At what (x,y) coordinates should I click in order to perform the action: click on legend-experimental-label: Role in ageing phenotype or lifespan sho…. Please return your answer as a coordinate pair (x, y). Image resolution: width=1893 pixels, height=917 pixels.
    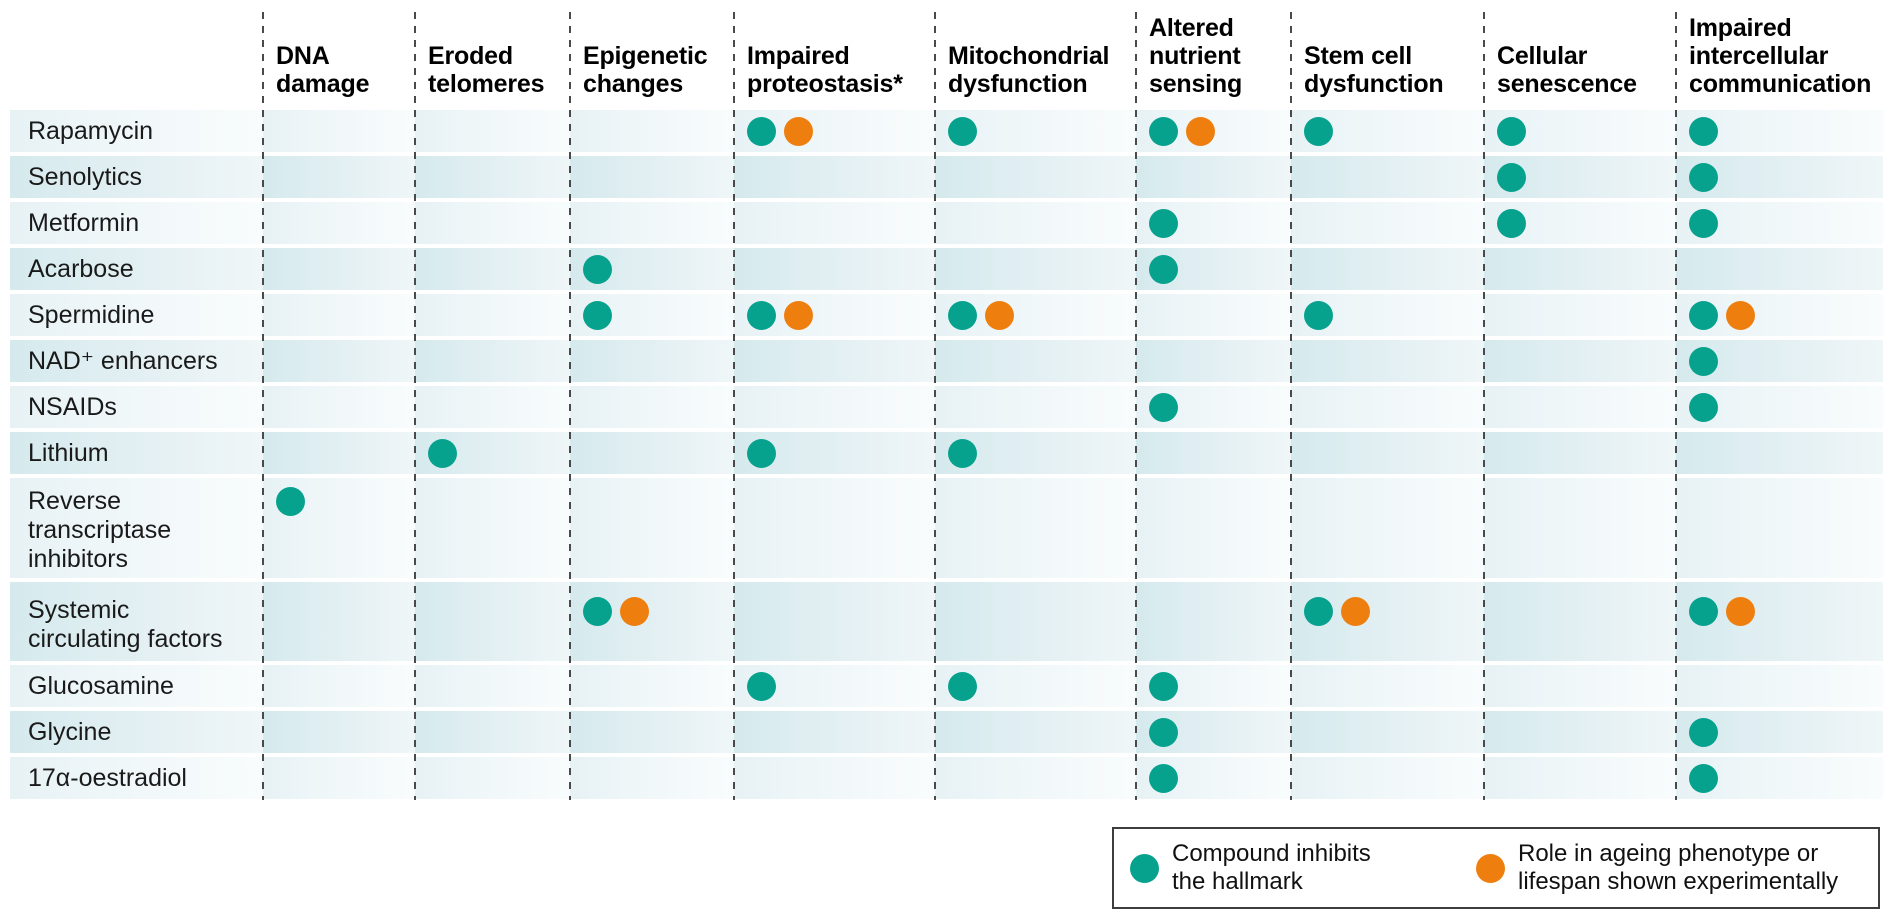
    Looking at the image, I should click on (1678, 867).